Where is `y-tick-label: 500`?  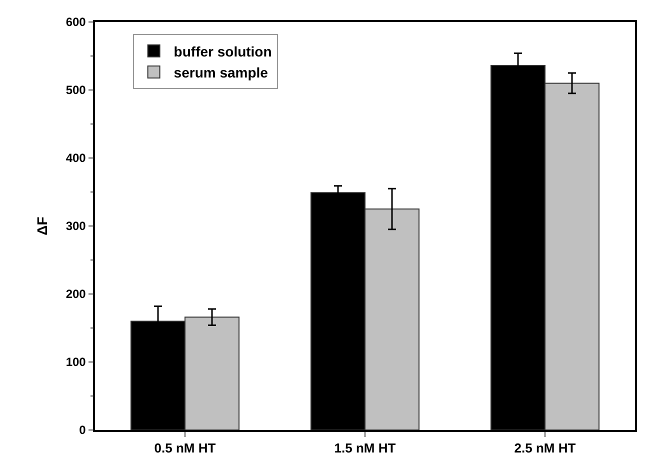
y-tick-label: 500 is located at coordinates (76, 90).